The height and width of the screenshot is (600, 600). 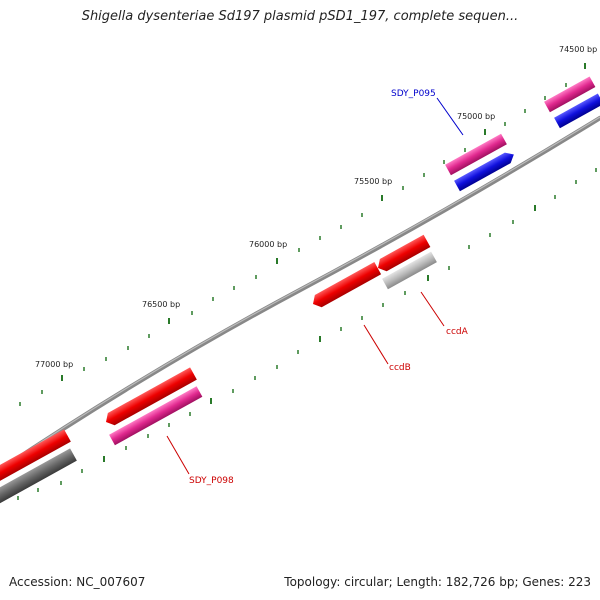 What do you see at coordinates (178, 455) in the screenshot?
I see `leader-sdy-p098` at bounding box center [178, 455].